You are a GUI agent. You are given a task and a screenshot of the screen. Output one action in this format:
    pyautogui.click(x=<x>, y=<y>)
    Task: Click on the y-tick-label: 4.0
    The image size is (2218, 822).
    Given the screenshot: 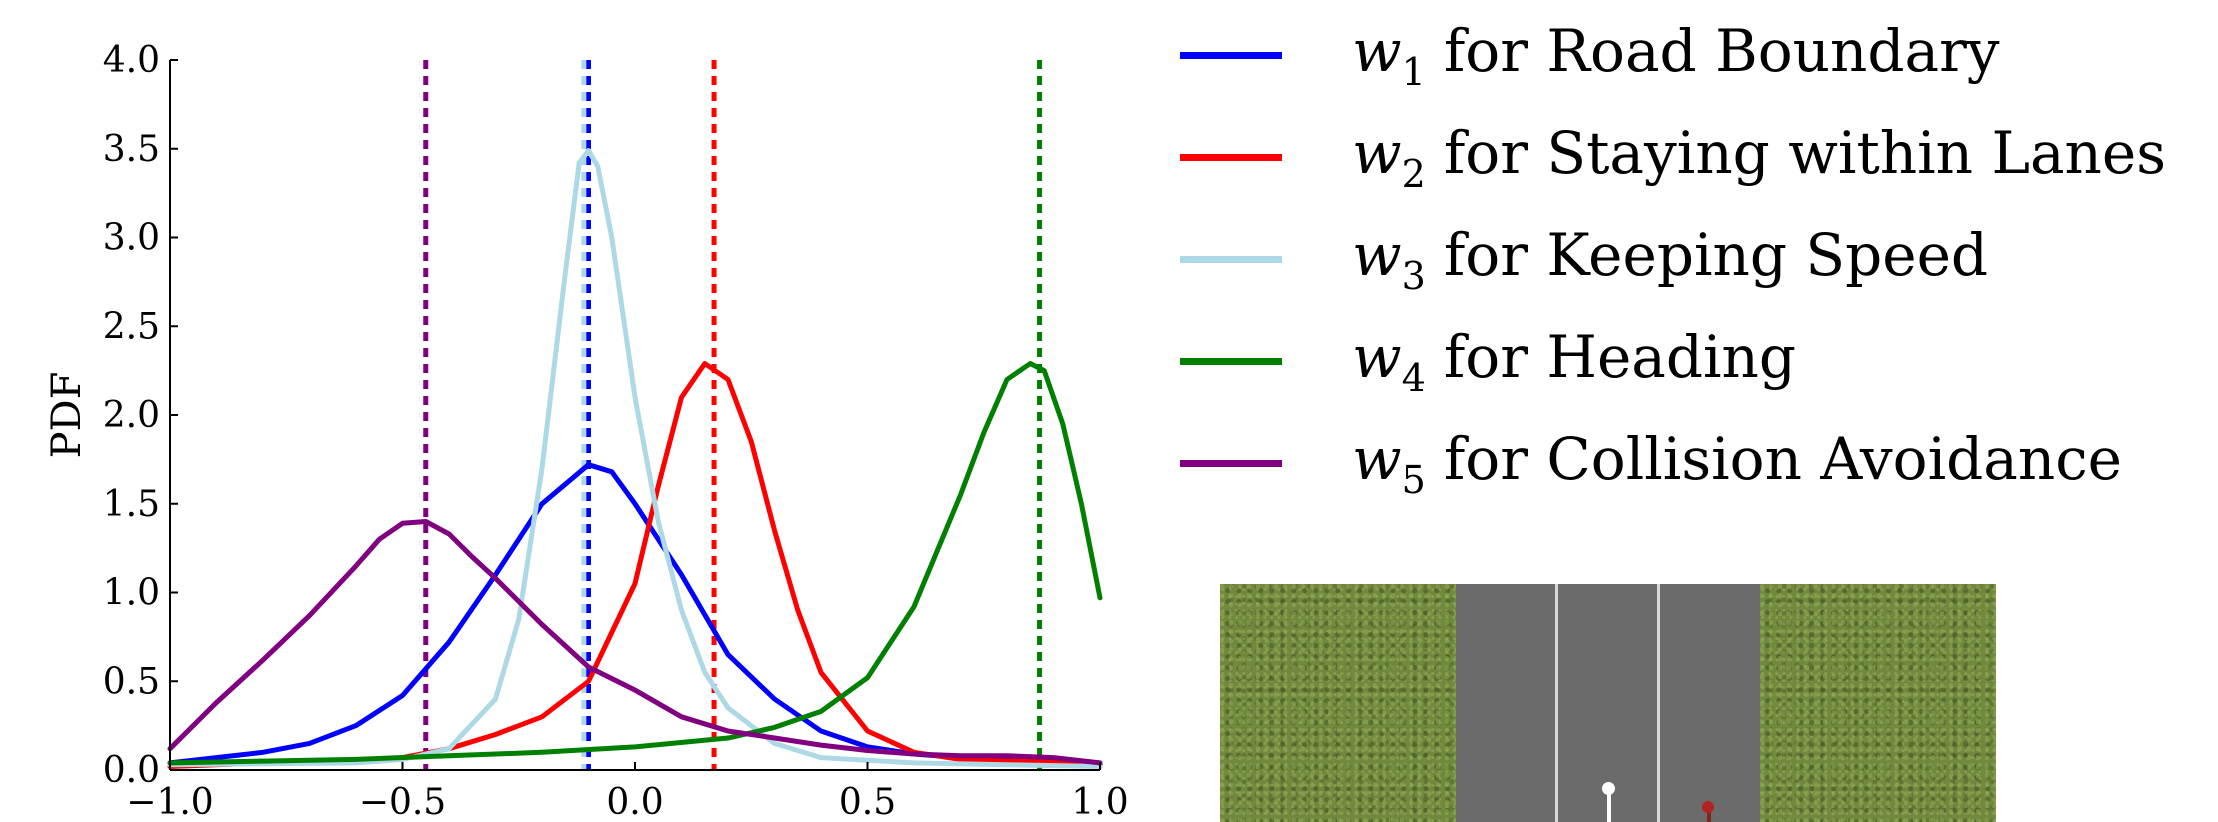 What is the action you would take?
    pyautogui.click(x=131, y=60)
    